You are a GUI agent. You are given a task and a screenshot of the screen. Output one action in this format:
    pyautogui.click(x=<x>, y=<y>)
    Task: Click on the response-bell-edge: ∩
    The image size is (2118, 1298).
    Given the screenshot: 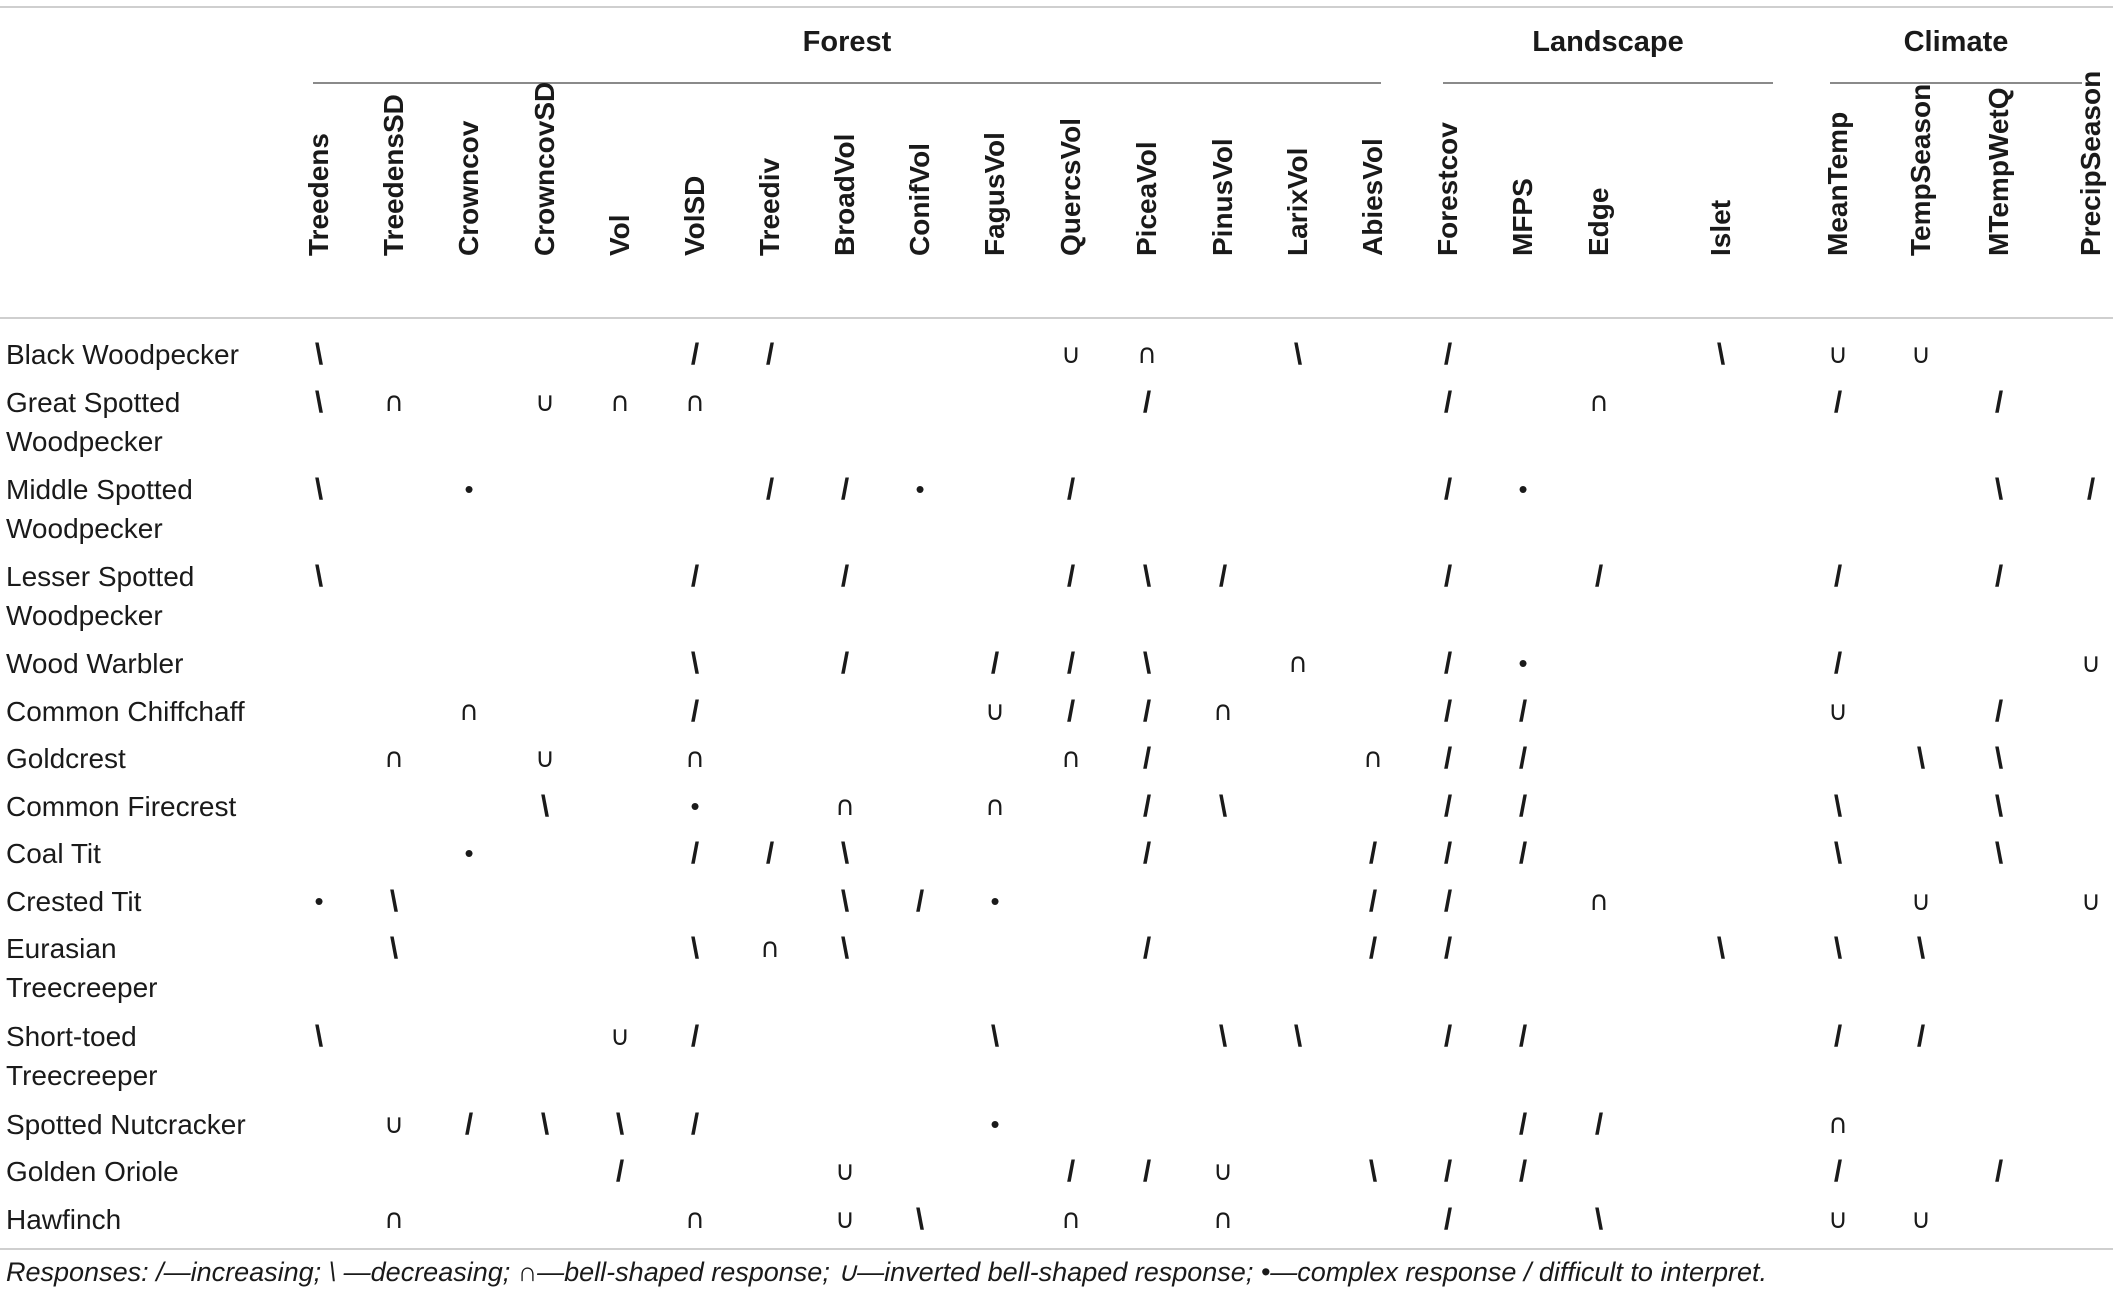 What is the action you would take?
    pyautogui.click(x=1599, y=402)
    